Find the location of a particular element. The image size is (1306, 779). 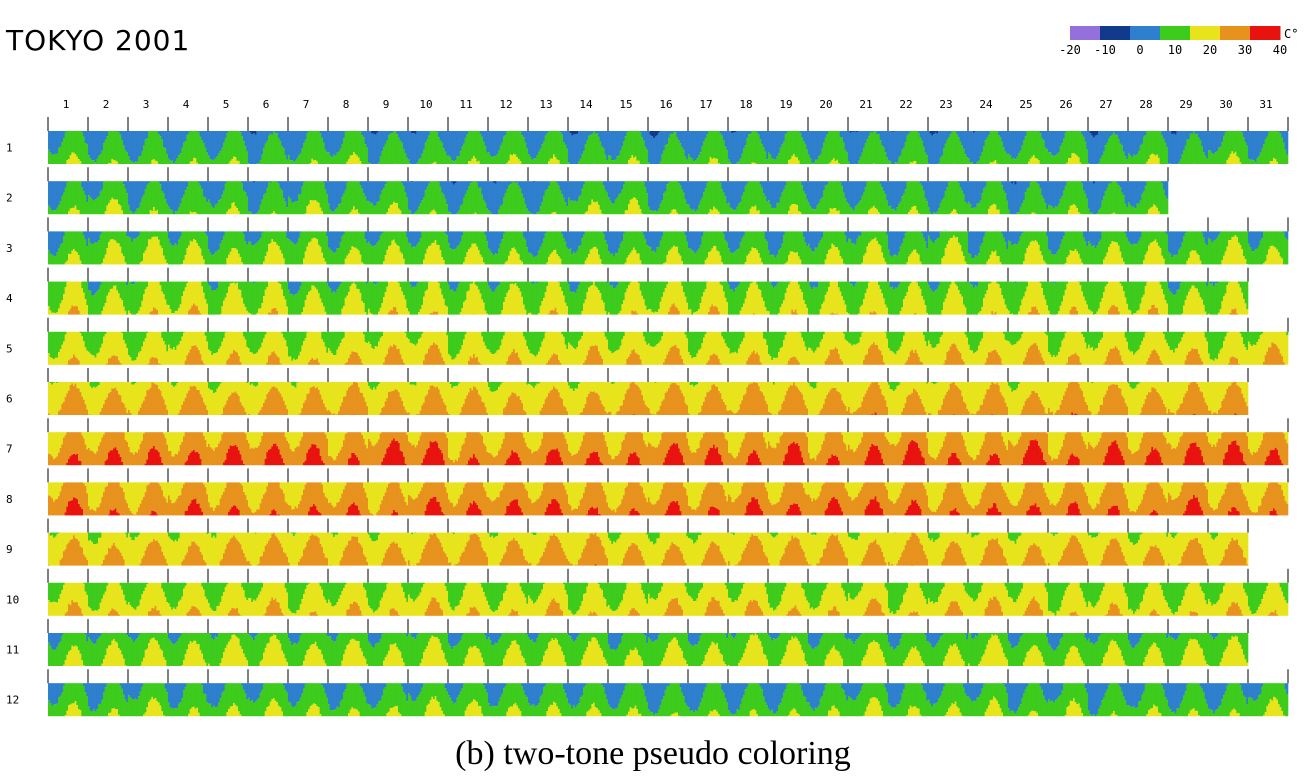

month-row: 3 is located at coordinates (647, 241).